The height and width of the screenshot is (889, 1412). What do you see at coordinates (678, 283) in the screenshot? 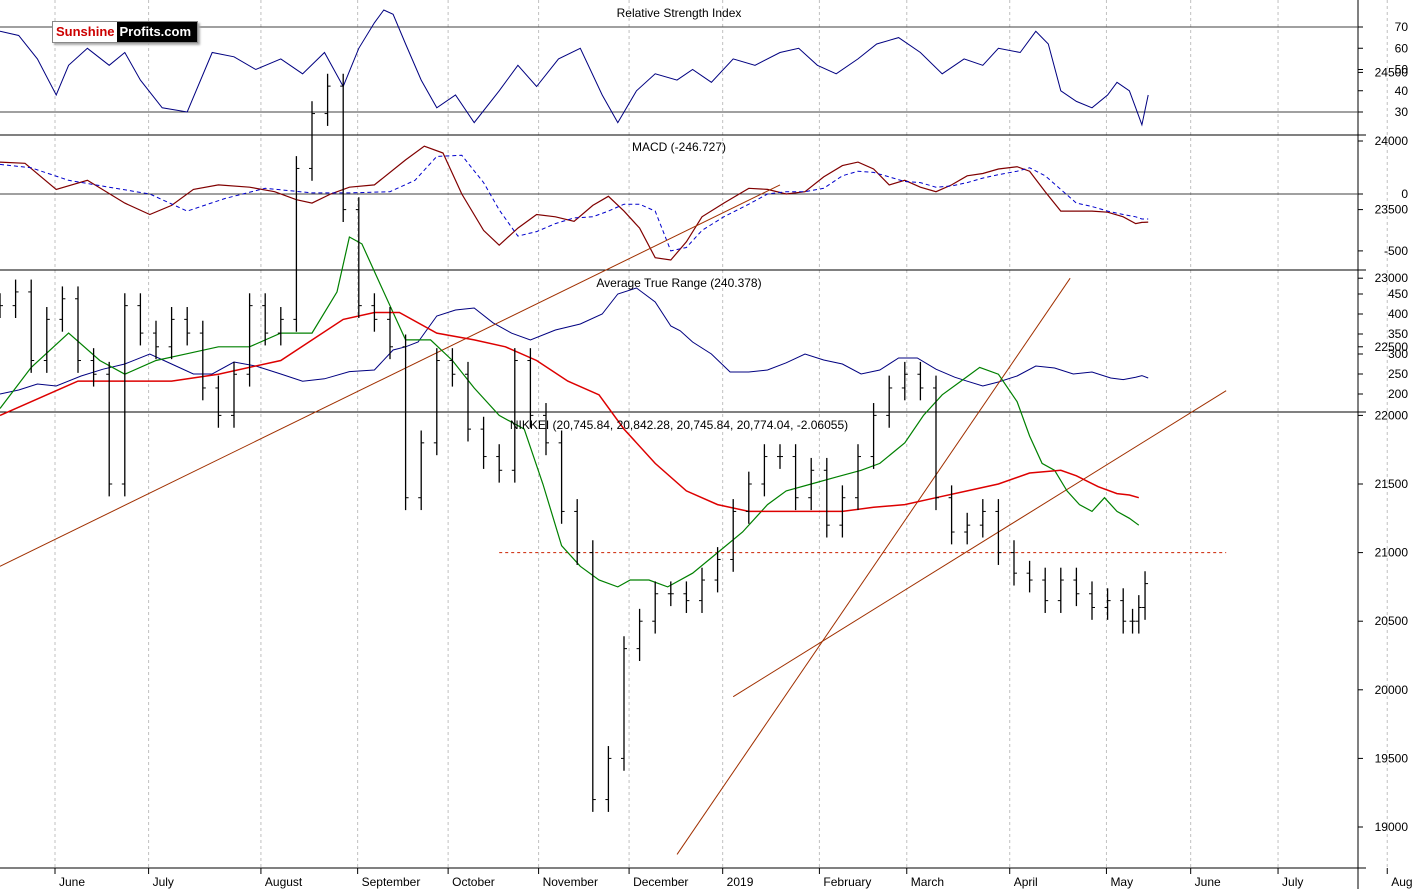
I see `atr-title: Average True Range (240.378)` at bounding box center [678, 283].